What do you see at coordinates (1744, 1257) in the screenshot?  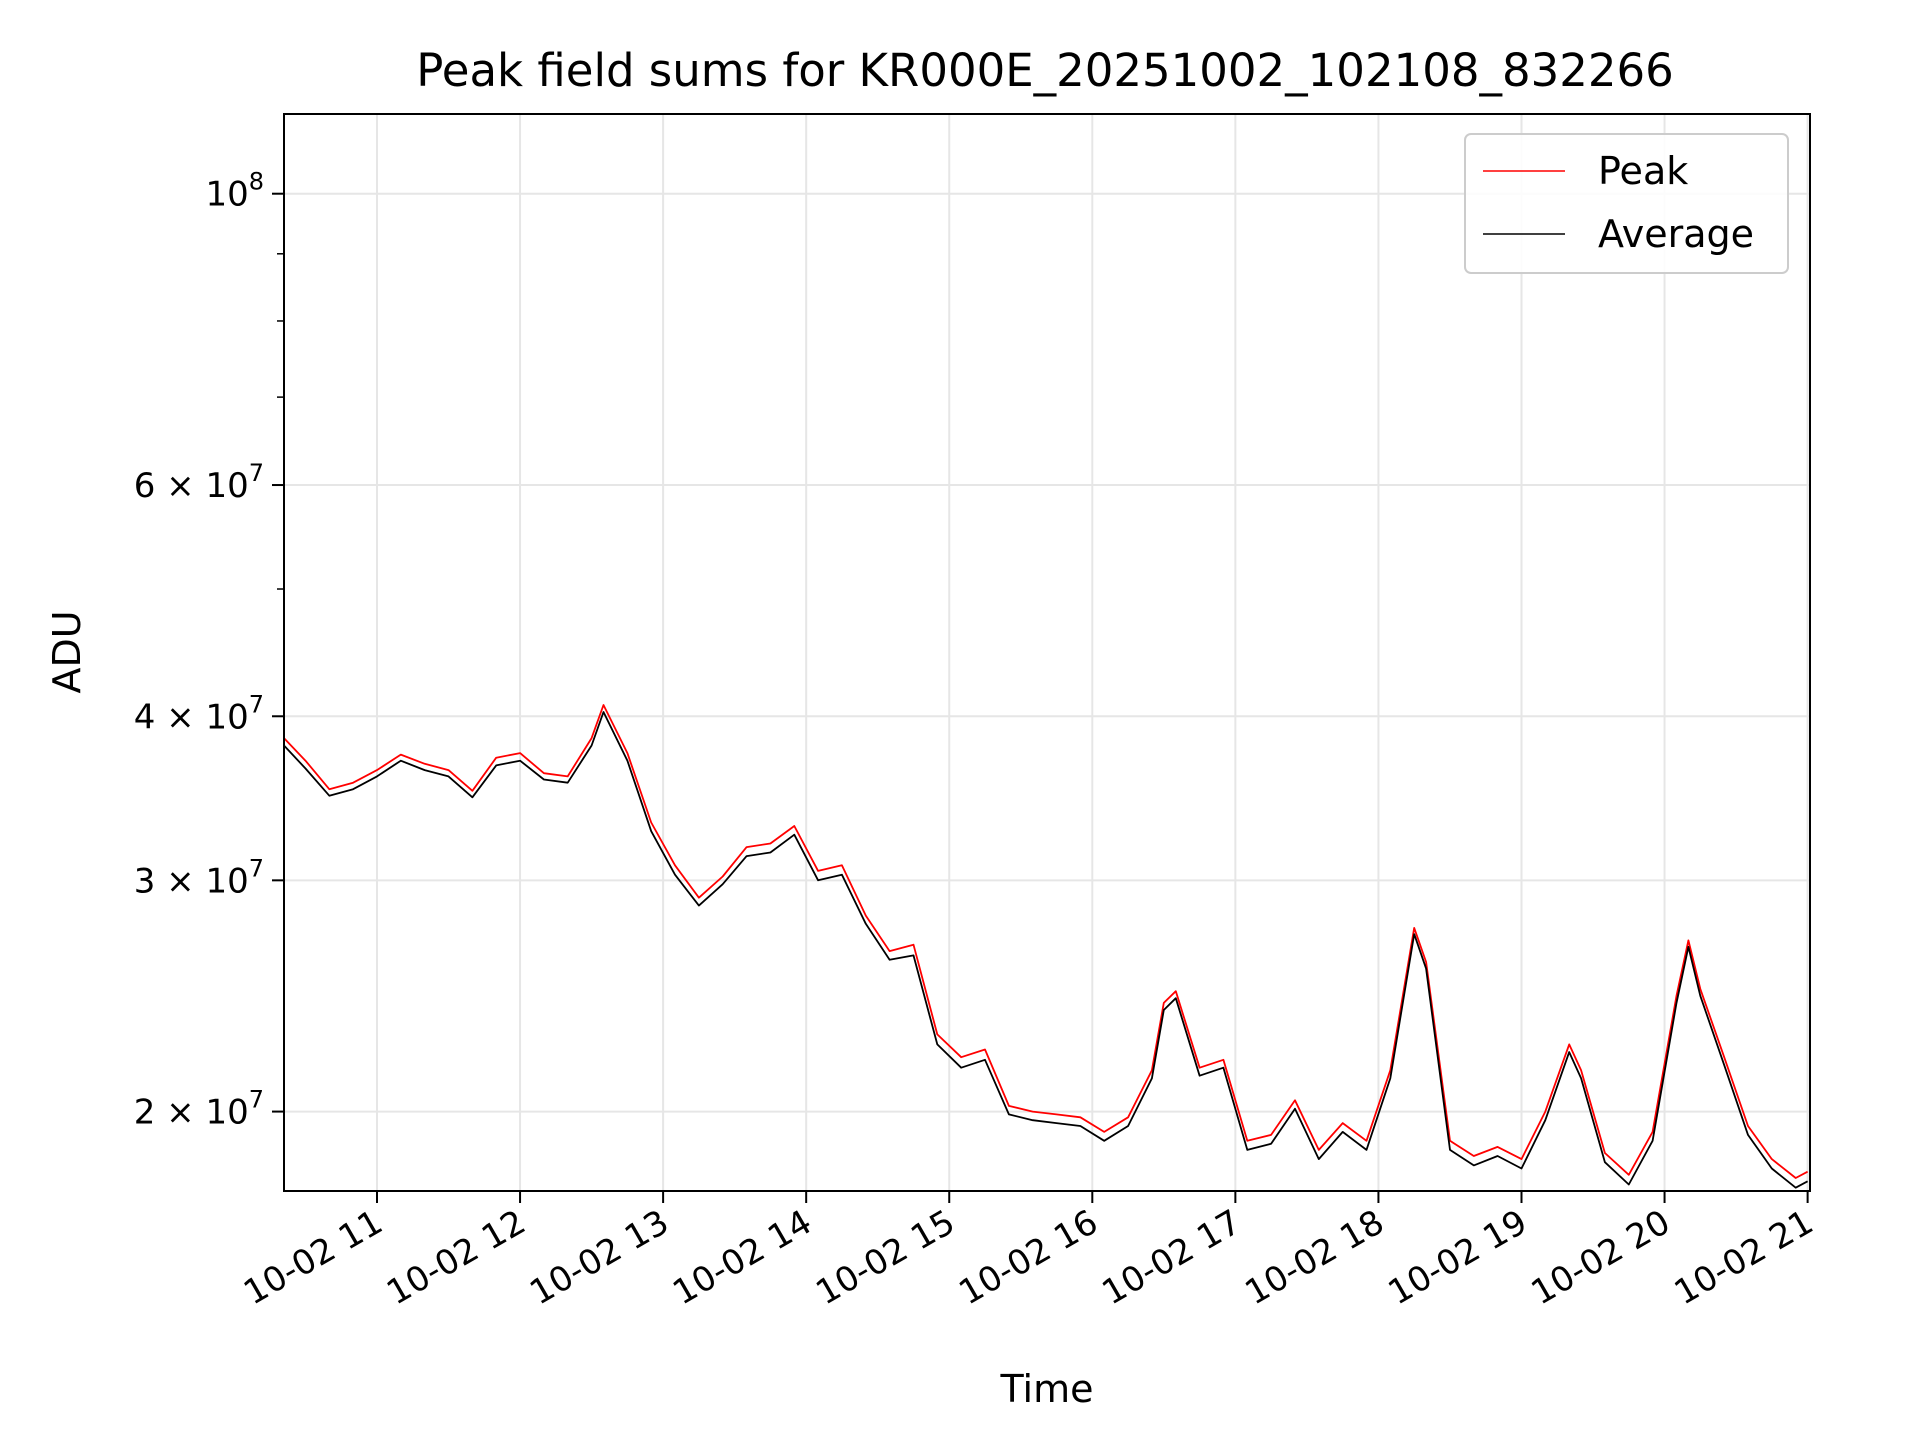 I see `x-tick-label: 10-02 21` at bounding box center [1744, 1257].